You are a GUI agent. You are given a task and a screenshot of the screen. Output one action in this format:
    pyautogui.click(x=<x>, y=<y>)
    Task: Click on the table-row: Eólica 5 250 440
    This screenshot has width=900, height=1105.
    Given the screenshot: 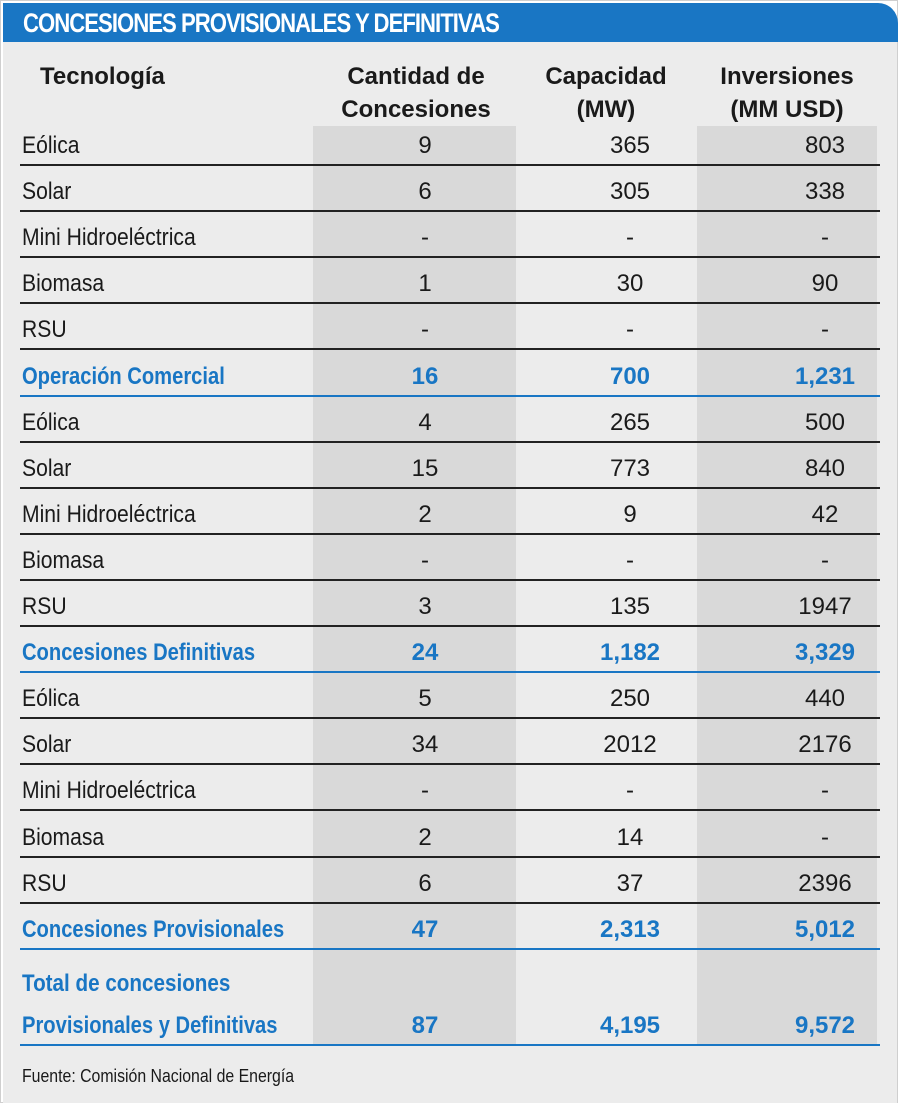 What is the action you would take?
    pyautogui.click(x=450, y=696)
    